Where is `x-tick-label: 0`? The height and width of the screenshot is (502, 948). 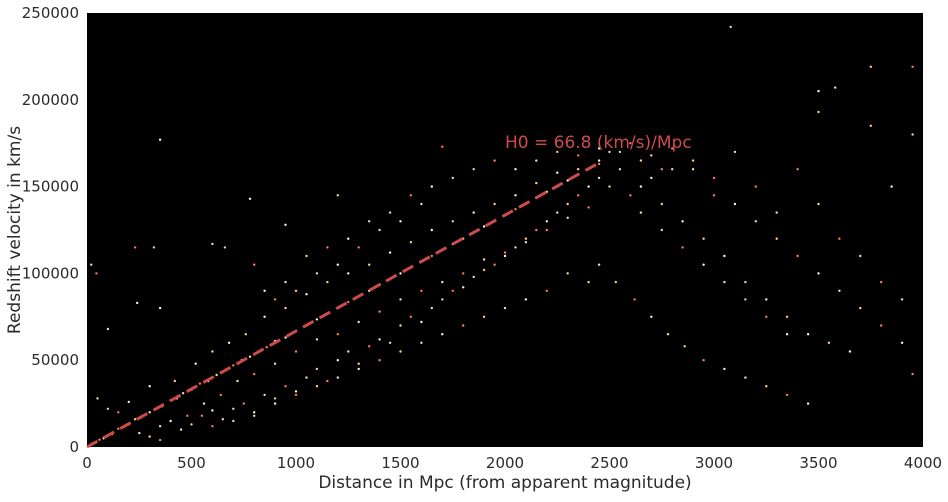
x-tick-label: 0 is located at coordinates (87, 463).